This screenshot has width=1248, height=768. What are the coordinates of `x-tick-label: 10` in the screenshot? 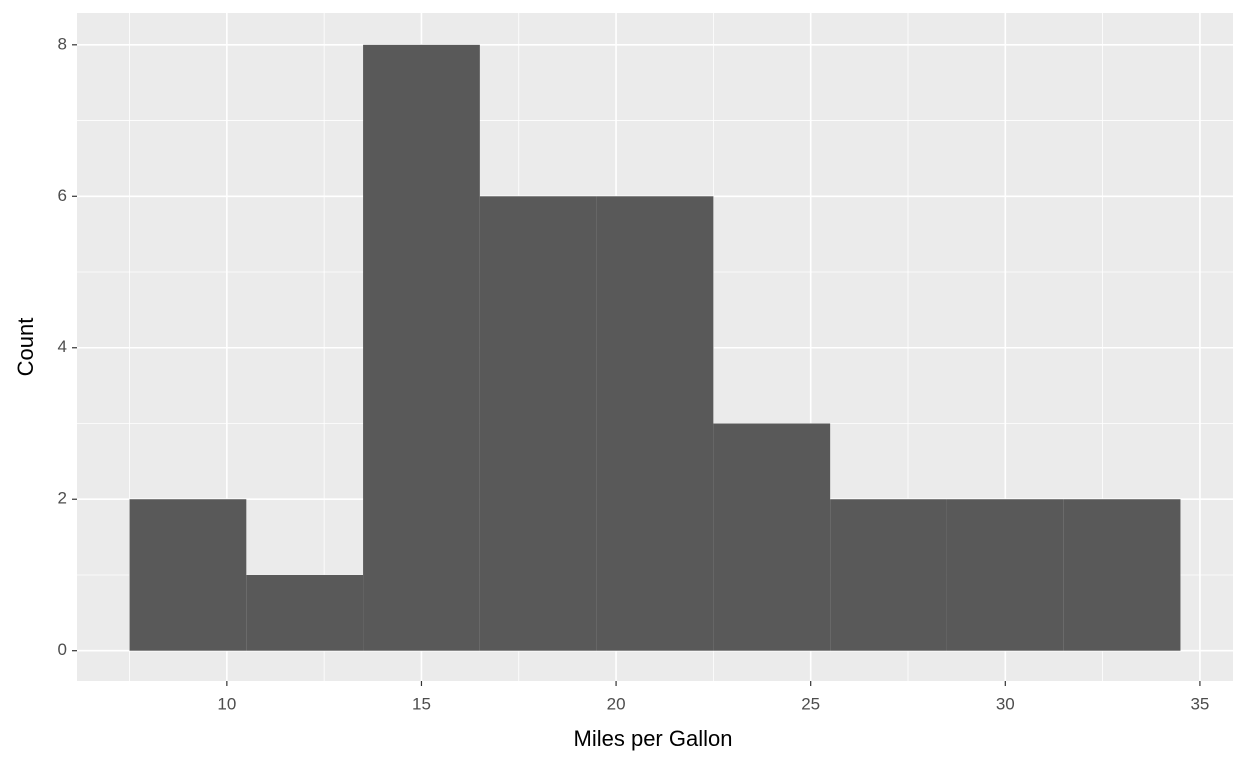 It's located at (226, 703).